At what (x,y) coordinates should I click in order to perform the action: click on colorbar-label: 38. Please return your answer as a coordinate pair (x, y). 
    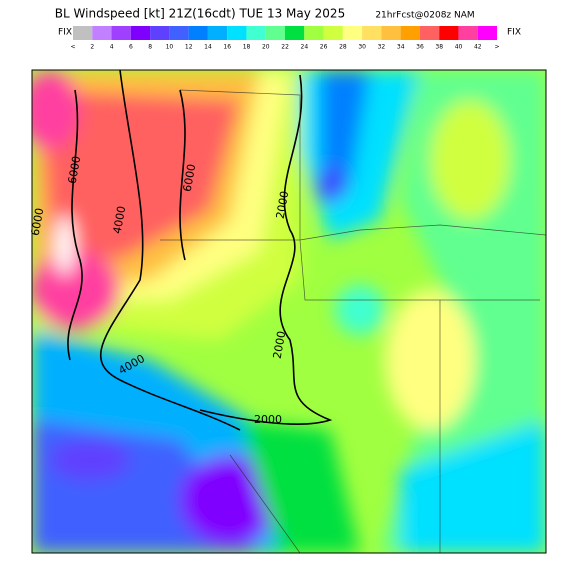
    Looking at the image, I should click on (439, 47).